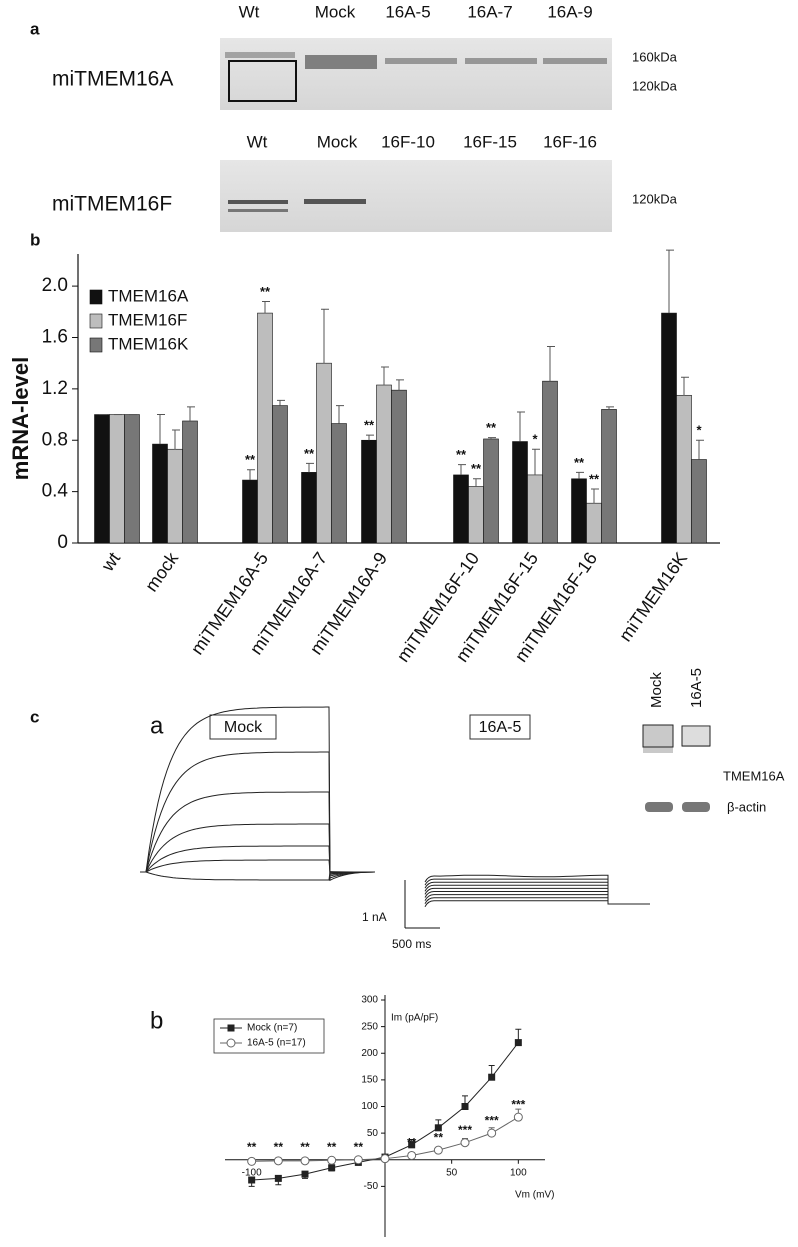 The width and height of the screenshot is (798, 1247). I want to click on y-tick-label: 300, so click(369, 1000).